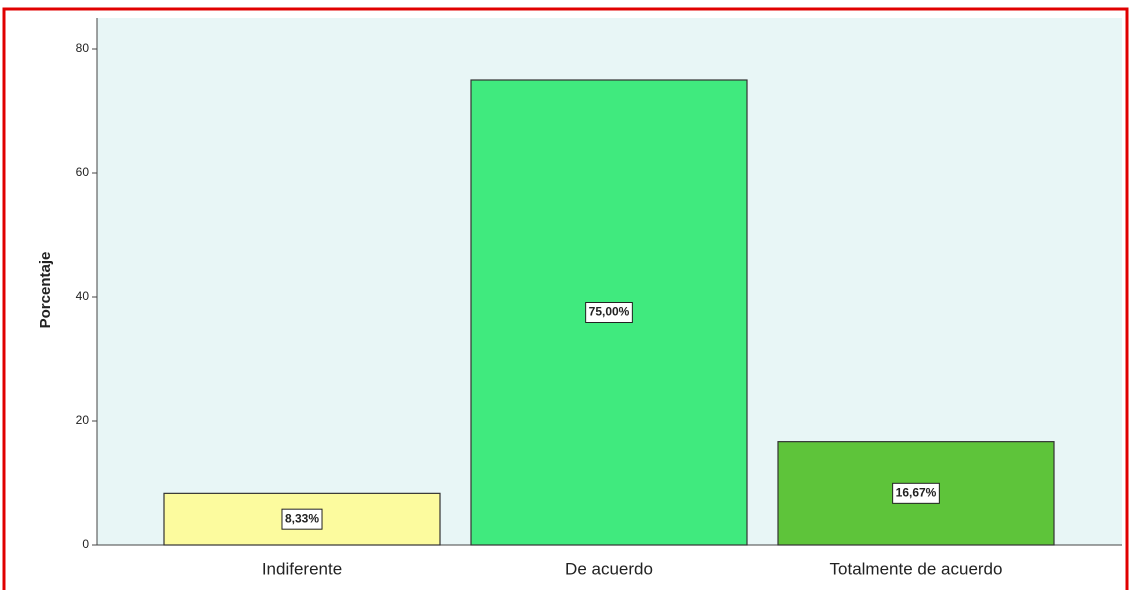 This screenshot has height=590, width=1132. What do you see at coordinates (85, 544) in the screenshot?
I see `y-tick-label: 0` at bounding box center [85, 544].